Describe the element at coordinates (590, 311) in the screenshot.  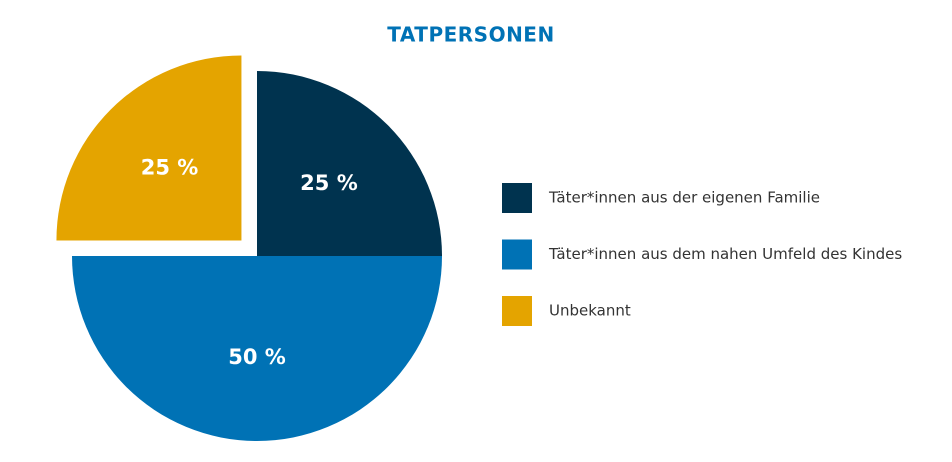
I see `legend-label: Unbekannt` at that location.